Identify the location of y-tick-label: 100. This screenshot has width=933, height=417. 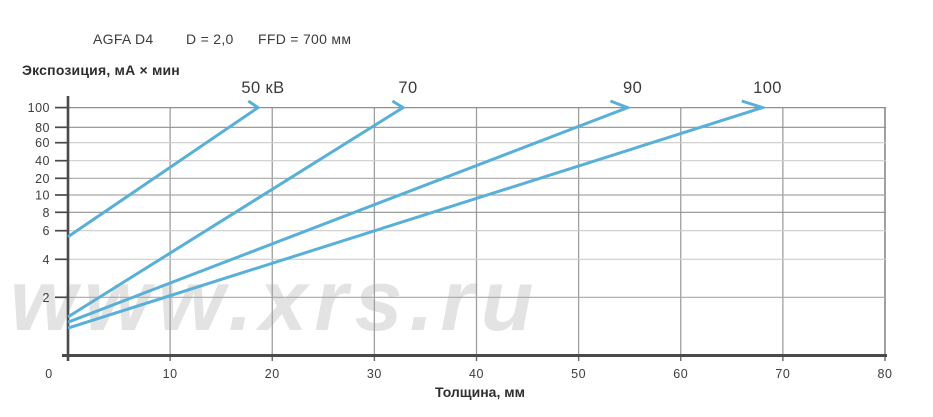
(39, 108).